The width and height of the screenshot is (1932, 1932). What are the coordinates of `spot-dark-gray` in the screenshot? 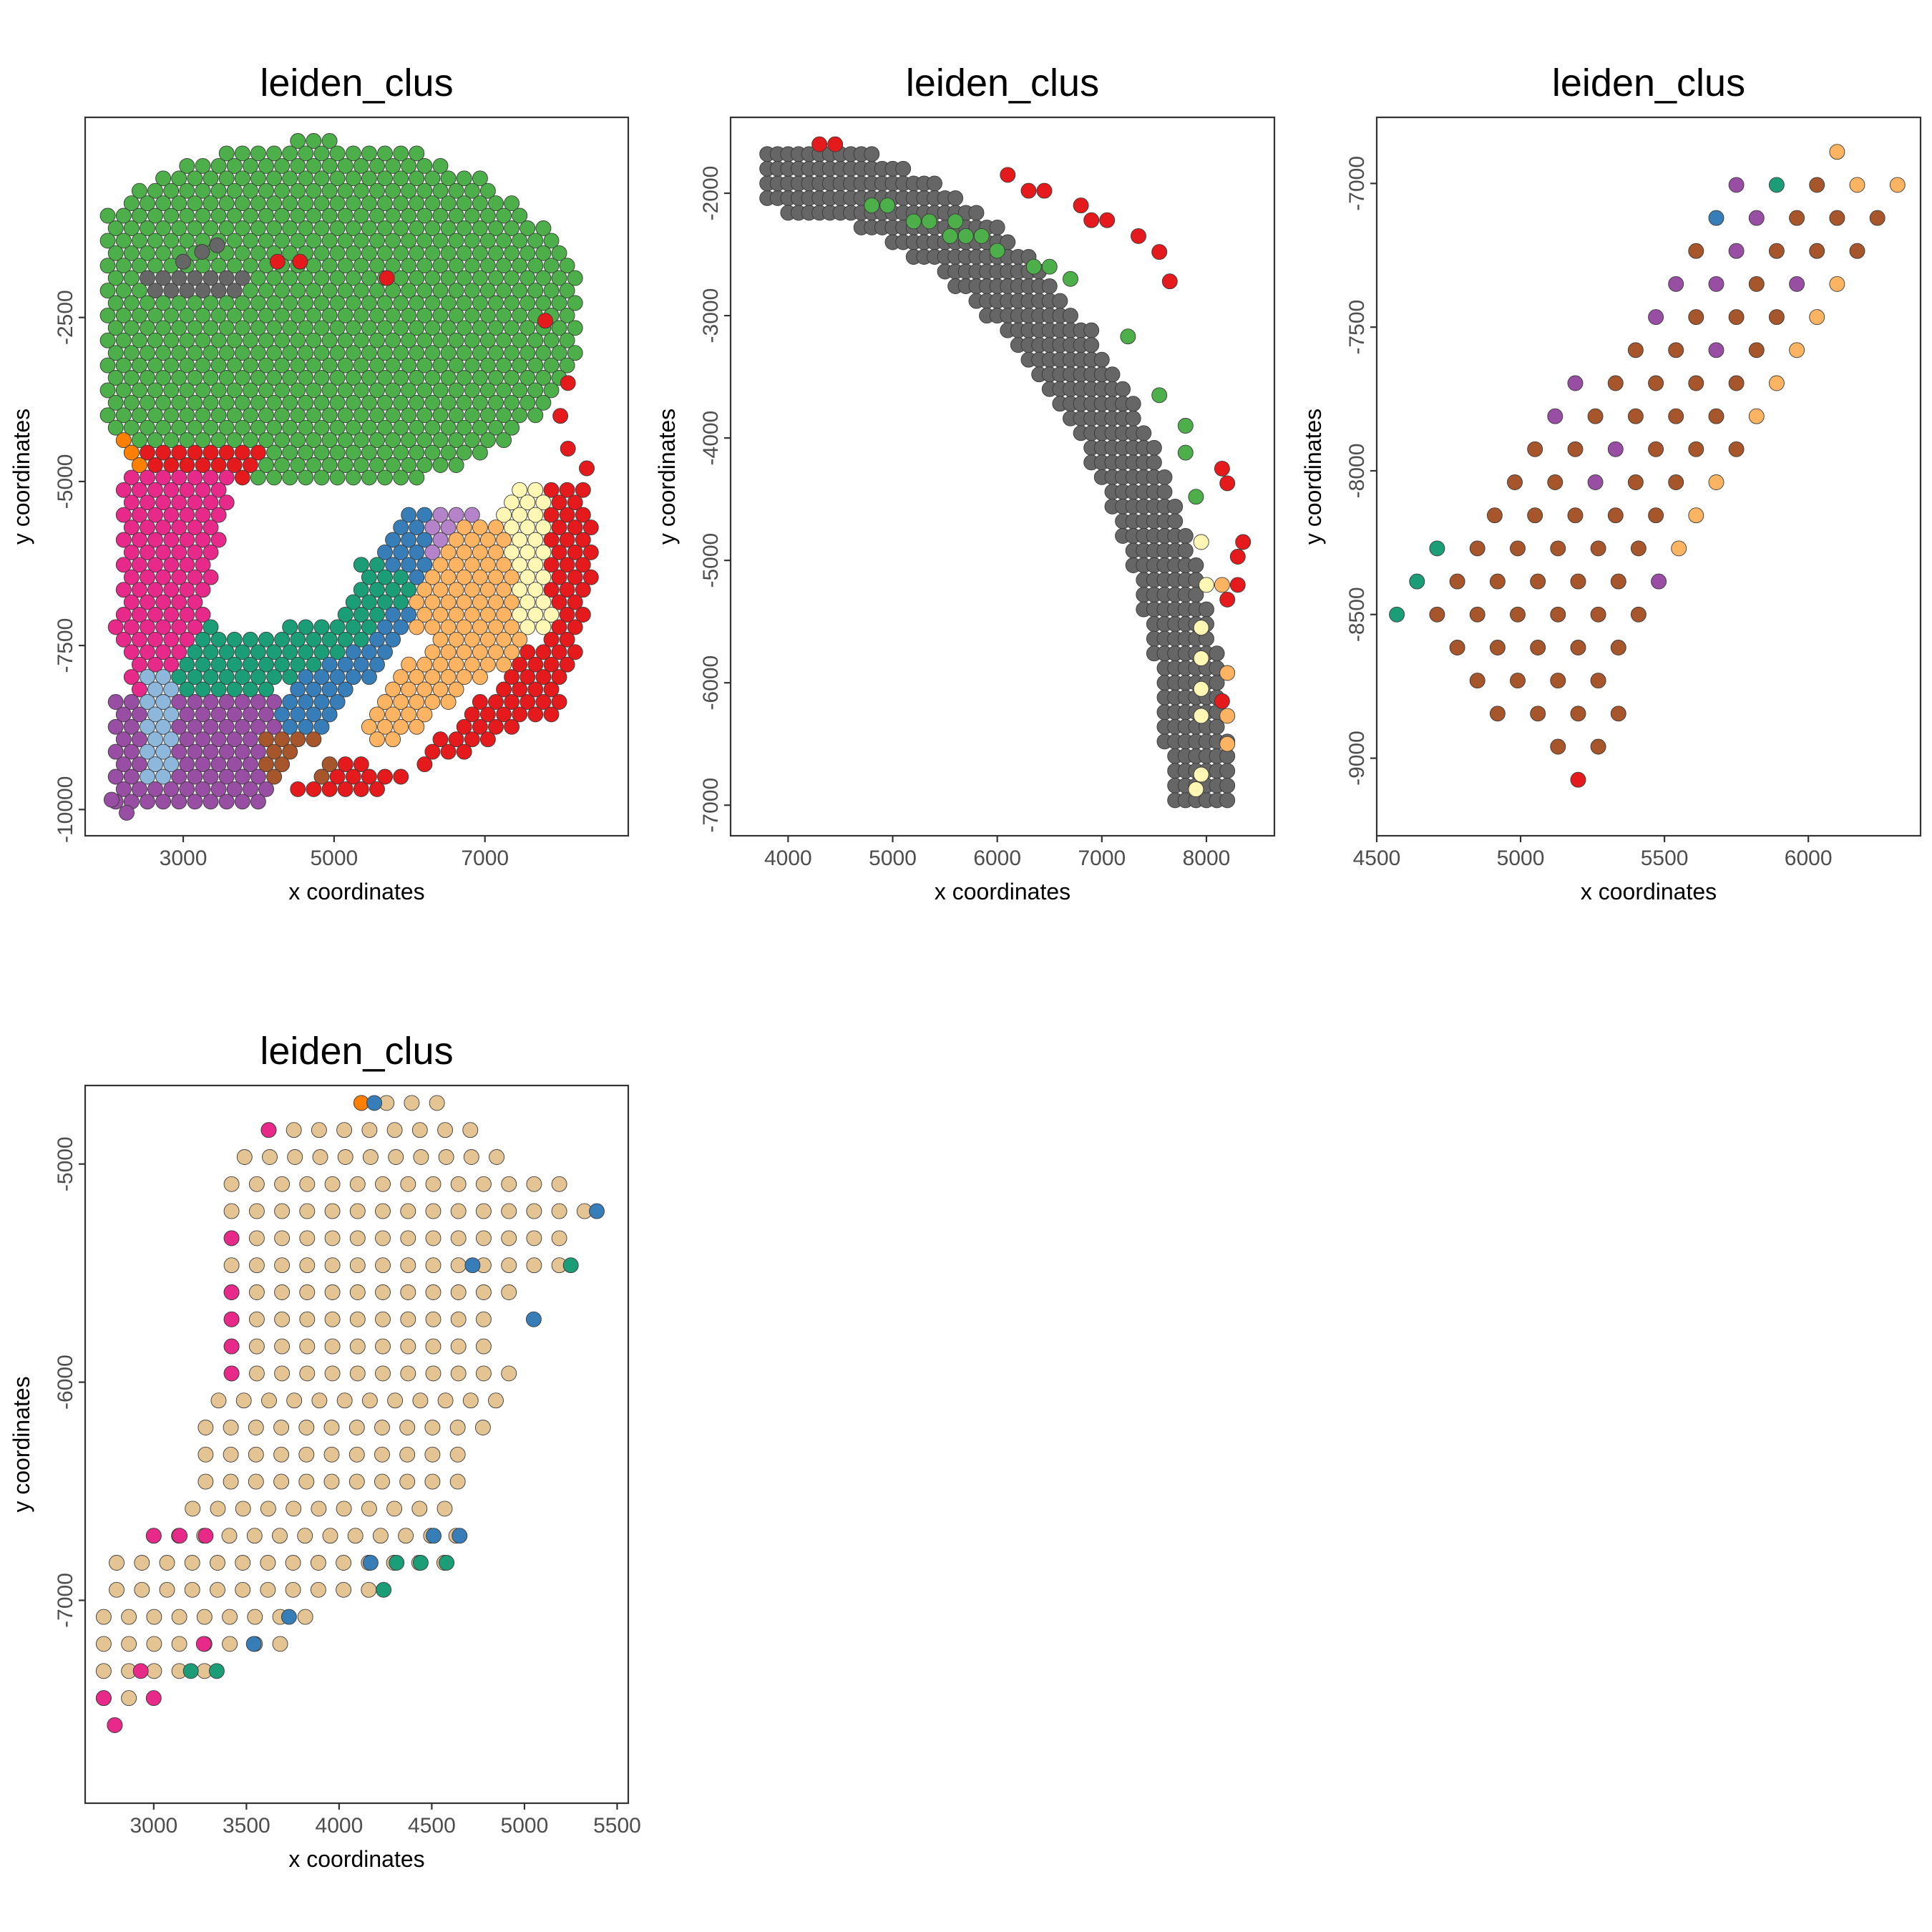 It's located at (195, 278).